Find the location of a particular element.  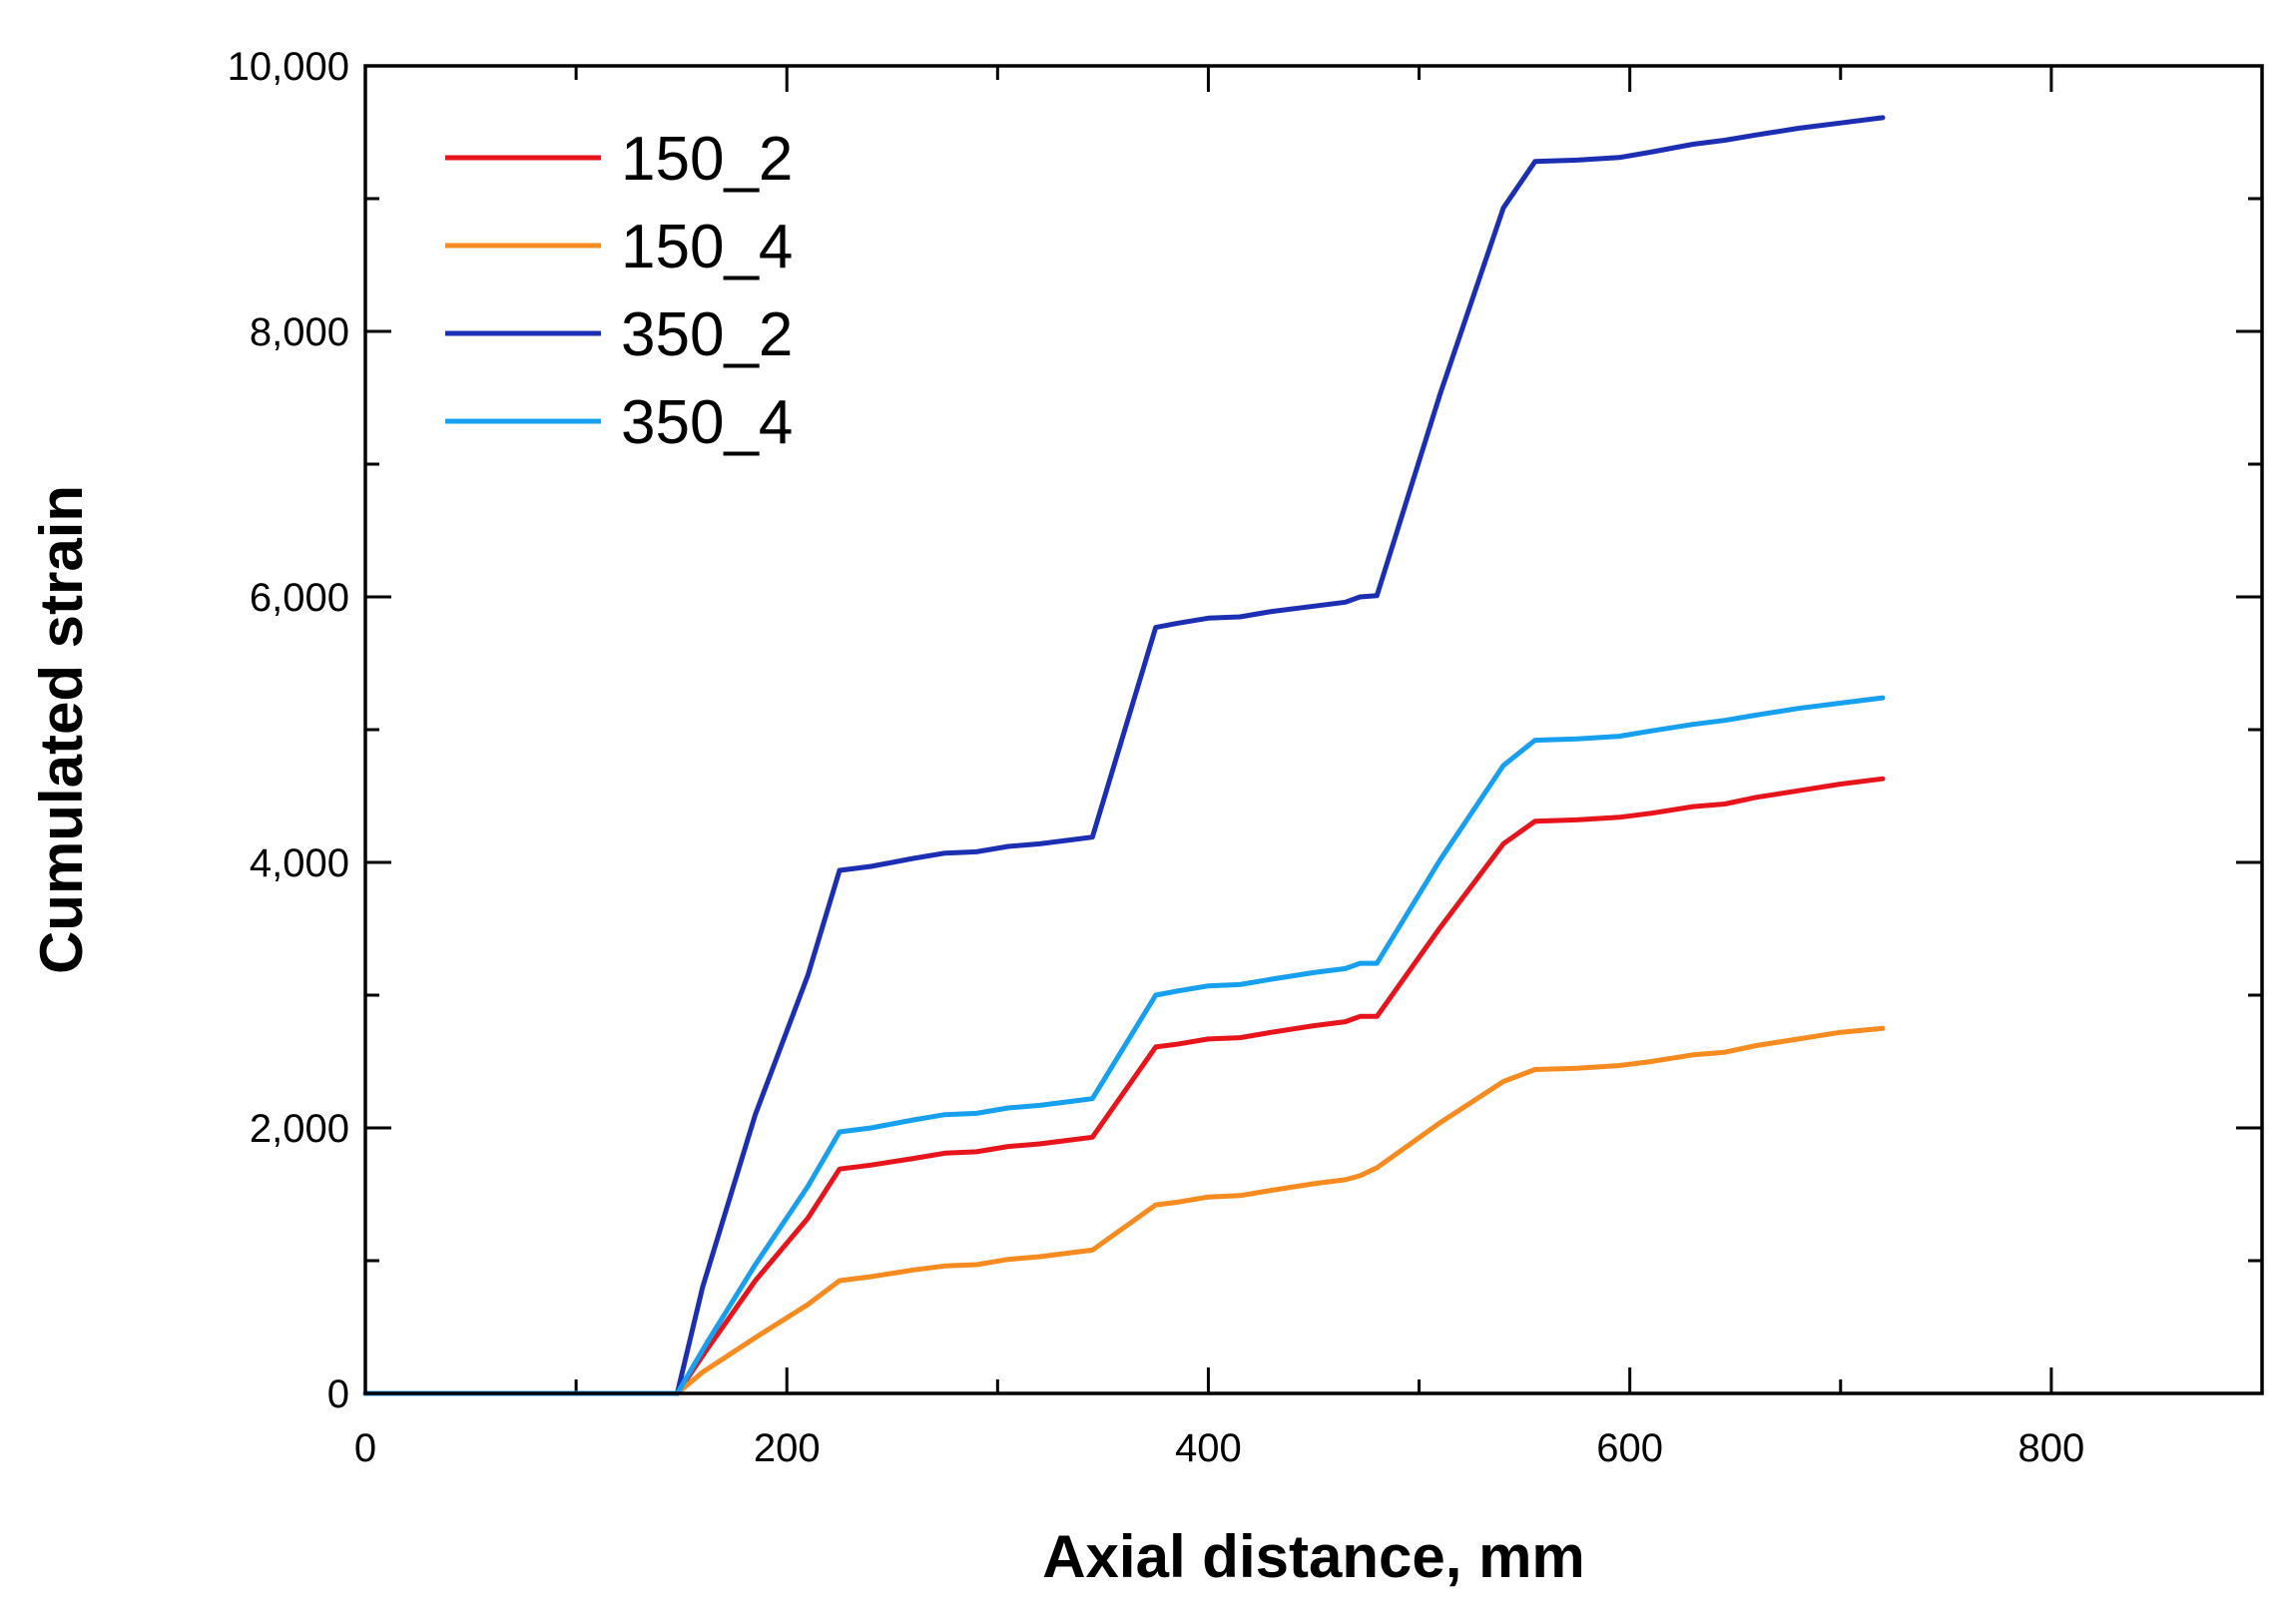

legend-label: 350_4 is located at coordinates (707, 422).